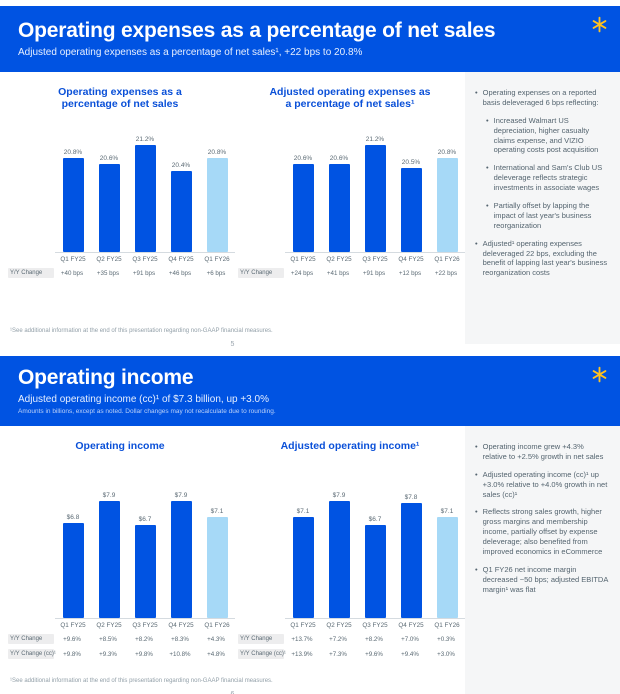  What do you see at coordinates (410, 654) in the screenshot?
I see `yy-change-value: +9.4%` at bounding box center [410, 654].